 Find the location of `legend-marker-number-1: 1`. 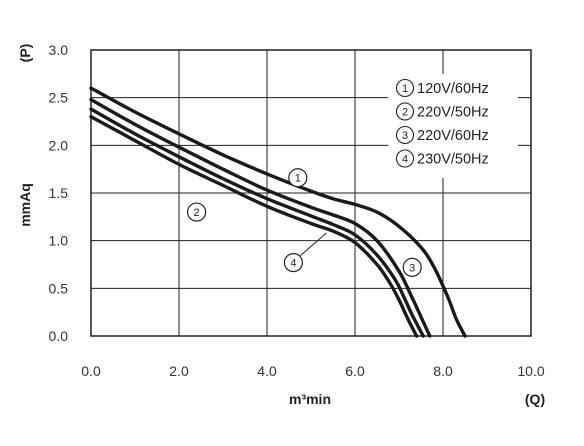

legend-marker-number-1: 1 is located at coordinates (405, 89).